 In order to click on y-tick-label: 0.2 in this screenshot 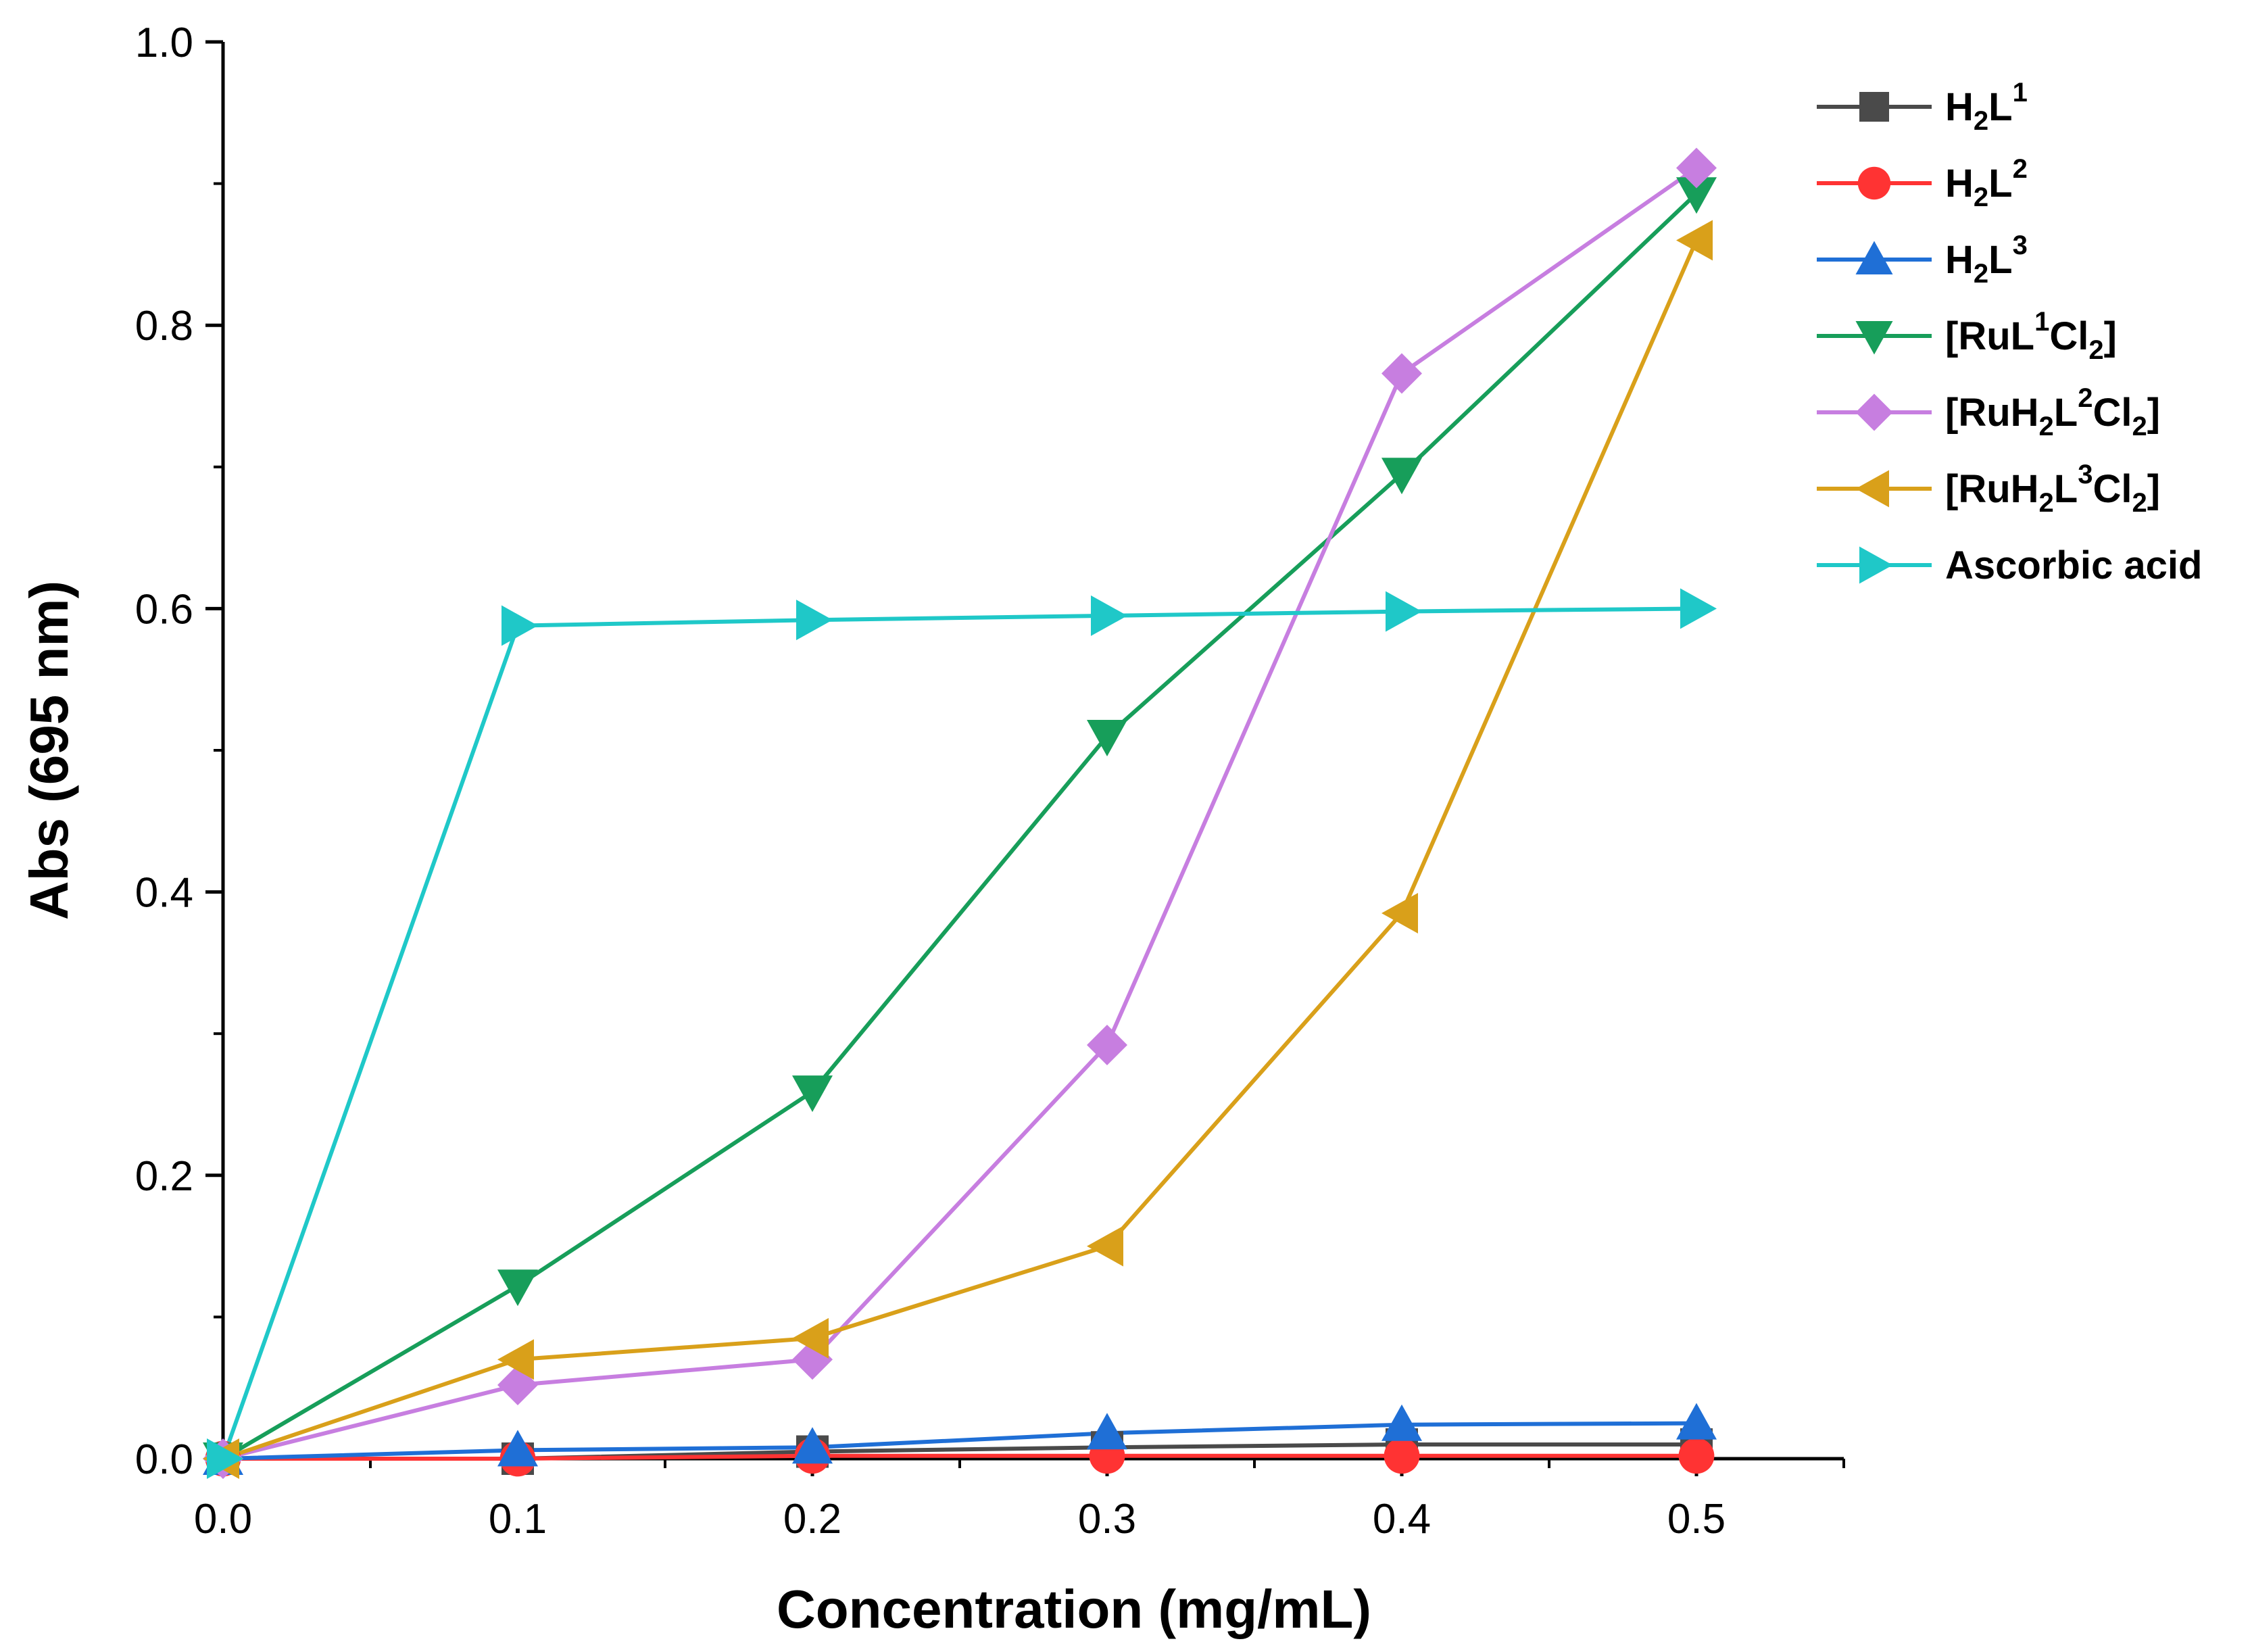, I will do `click(164, 1176)`.